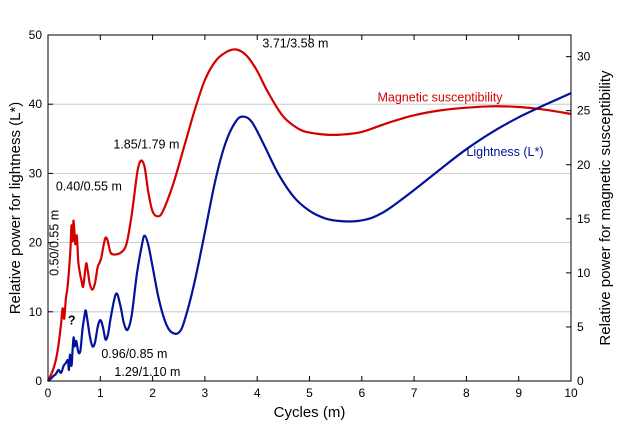 Image resolution: width=620 pixels, height=425 pixels. What do you see at coordinates (440, 97) in the screenshot?
I see `series-label: Magnetic susceptibility` at bounding box center [440, 97].